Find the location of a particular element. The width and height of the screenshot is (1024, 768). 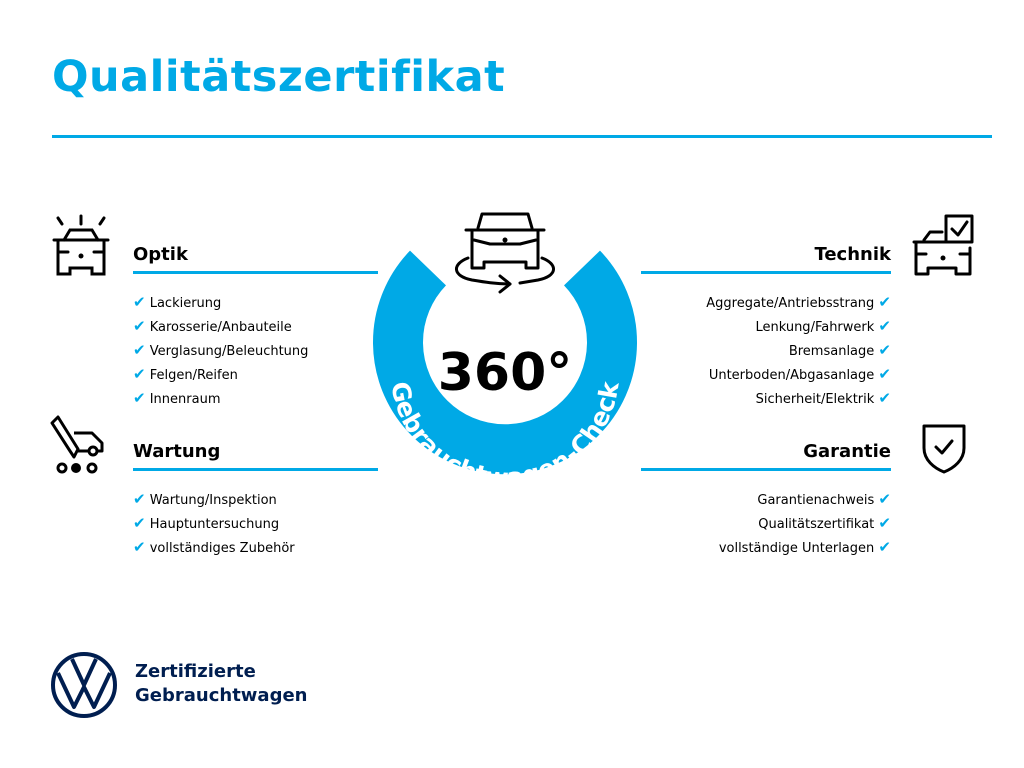

360-check-badge: 360° Gebrauchtwagen-Check is located at coordinates (505, 352).